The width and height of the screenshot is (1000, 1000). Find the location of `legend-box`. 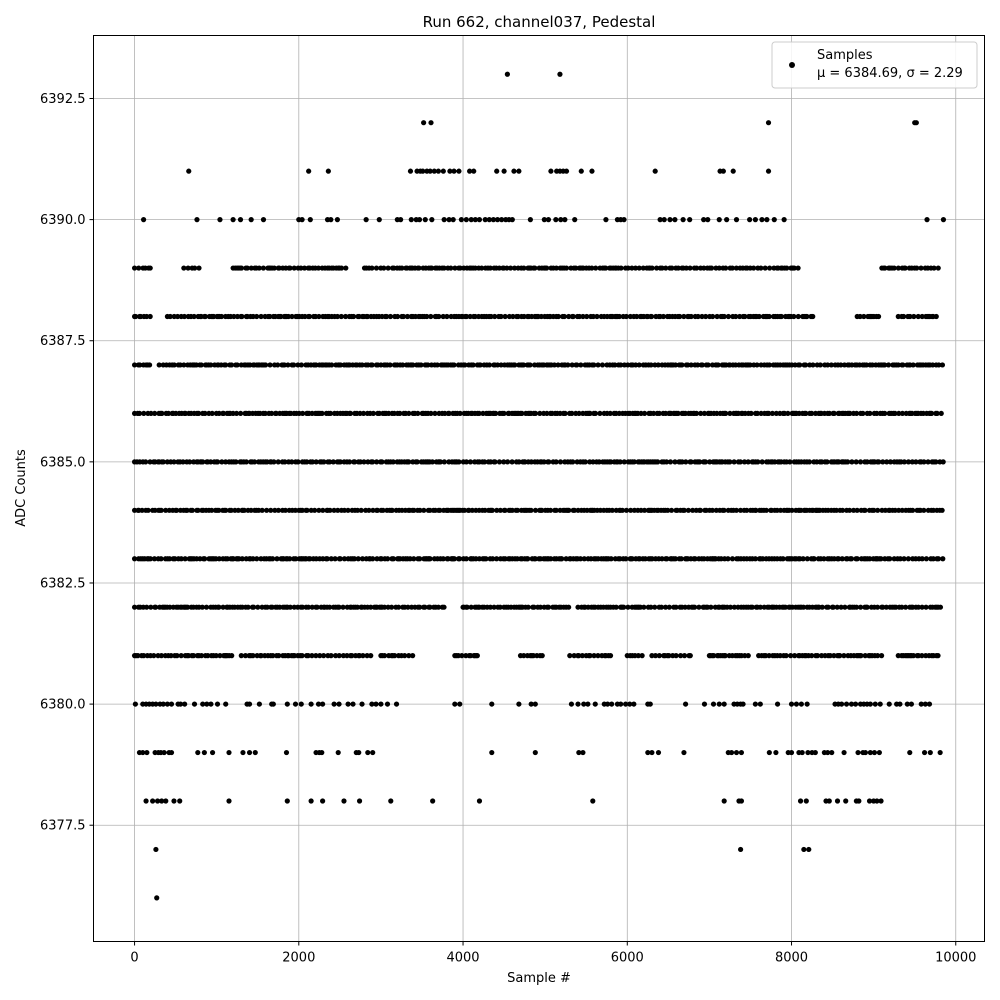

legend-box is located at coordinates (874, 65).